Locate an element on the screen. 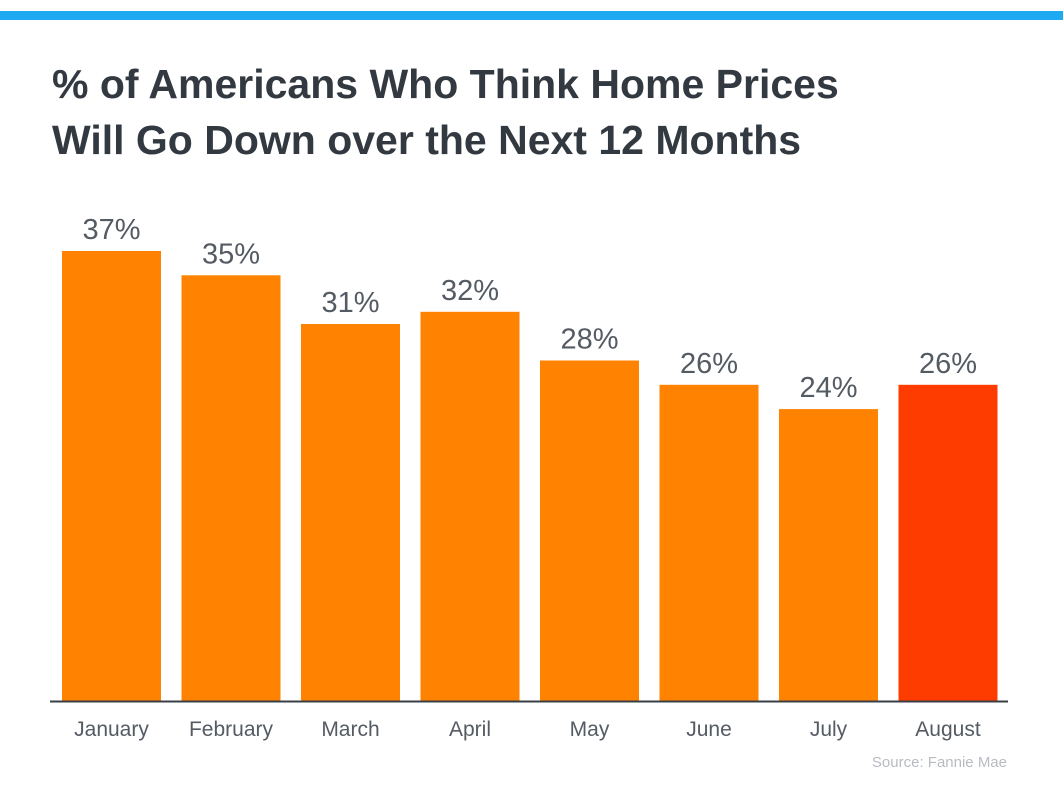 The width and height of the screenshot is (1063, 790). category-label-june: June is located at coordinates (709, 729).